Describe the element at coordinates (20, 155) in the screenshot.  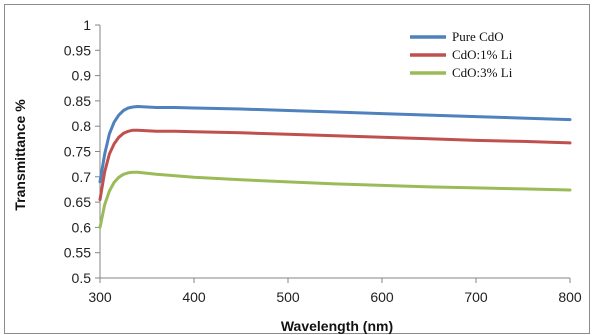
I see `y-axis-title: Transmittance %` at that location.